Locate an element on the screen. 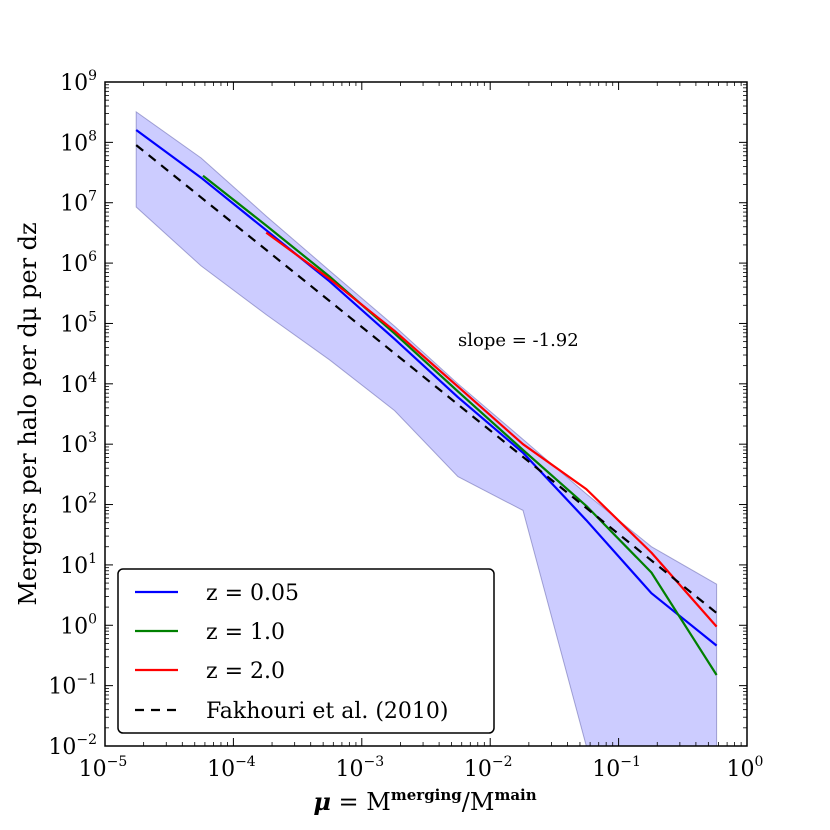 The height and width of the screenshot is (830, 830). y-tick-label: 10⁹ is located at coordinates (78, 82).